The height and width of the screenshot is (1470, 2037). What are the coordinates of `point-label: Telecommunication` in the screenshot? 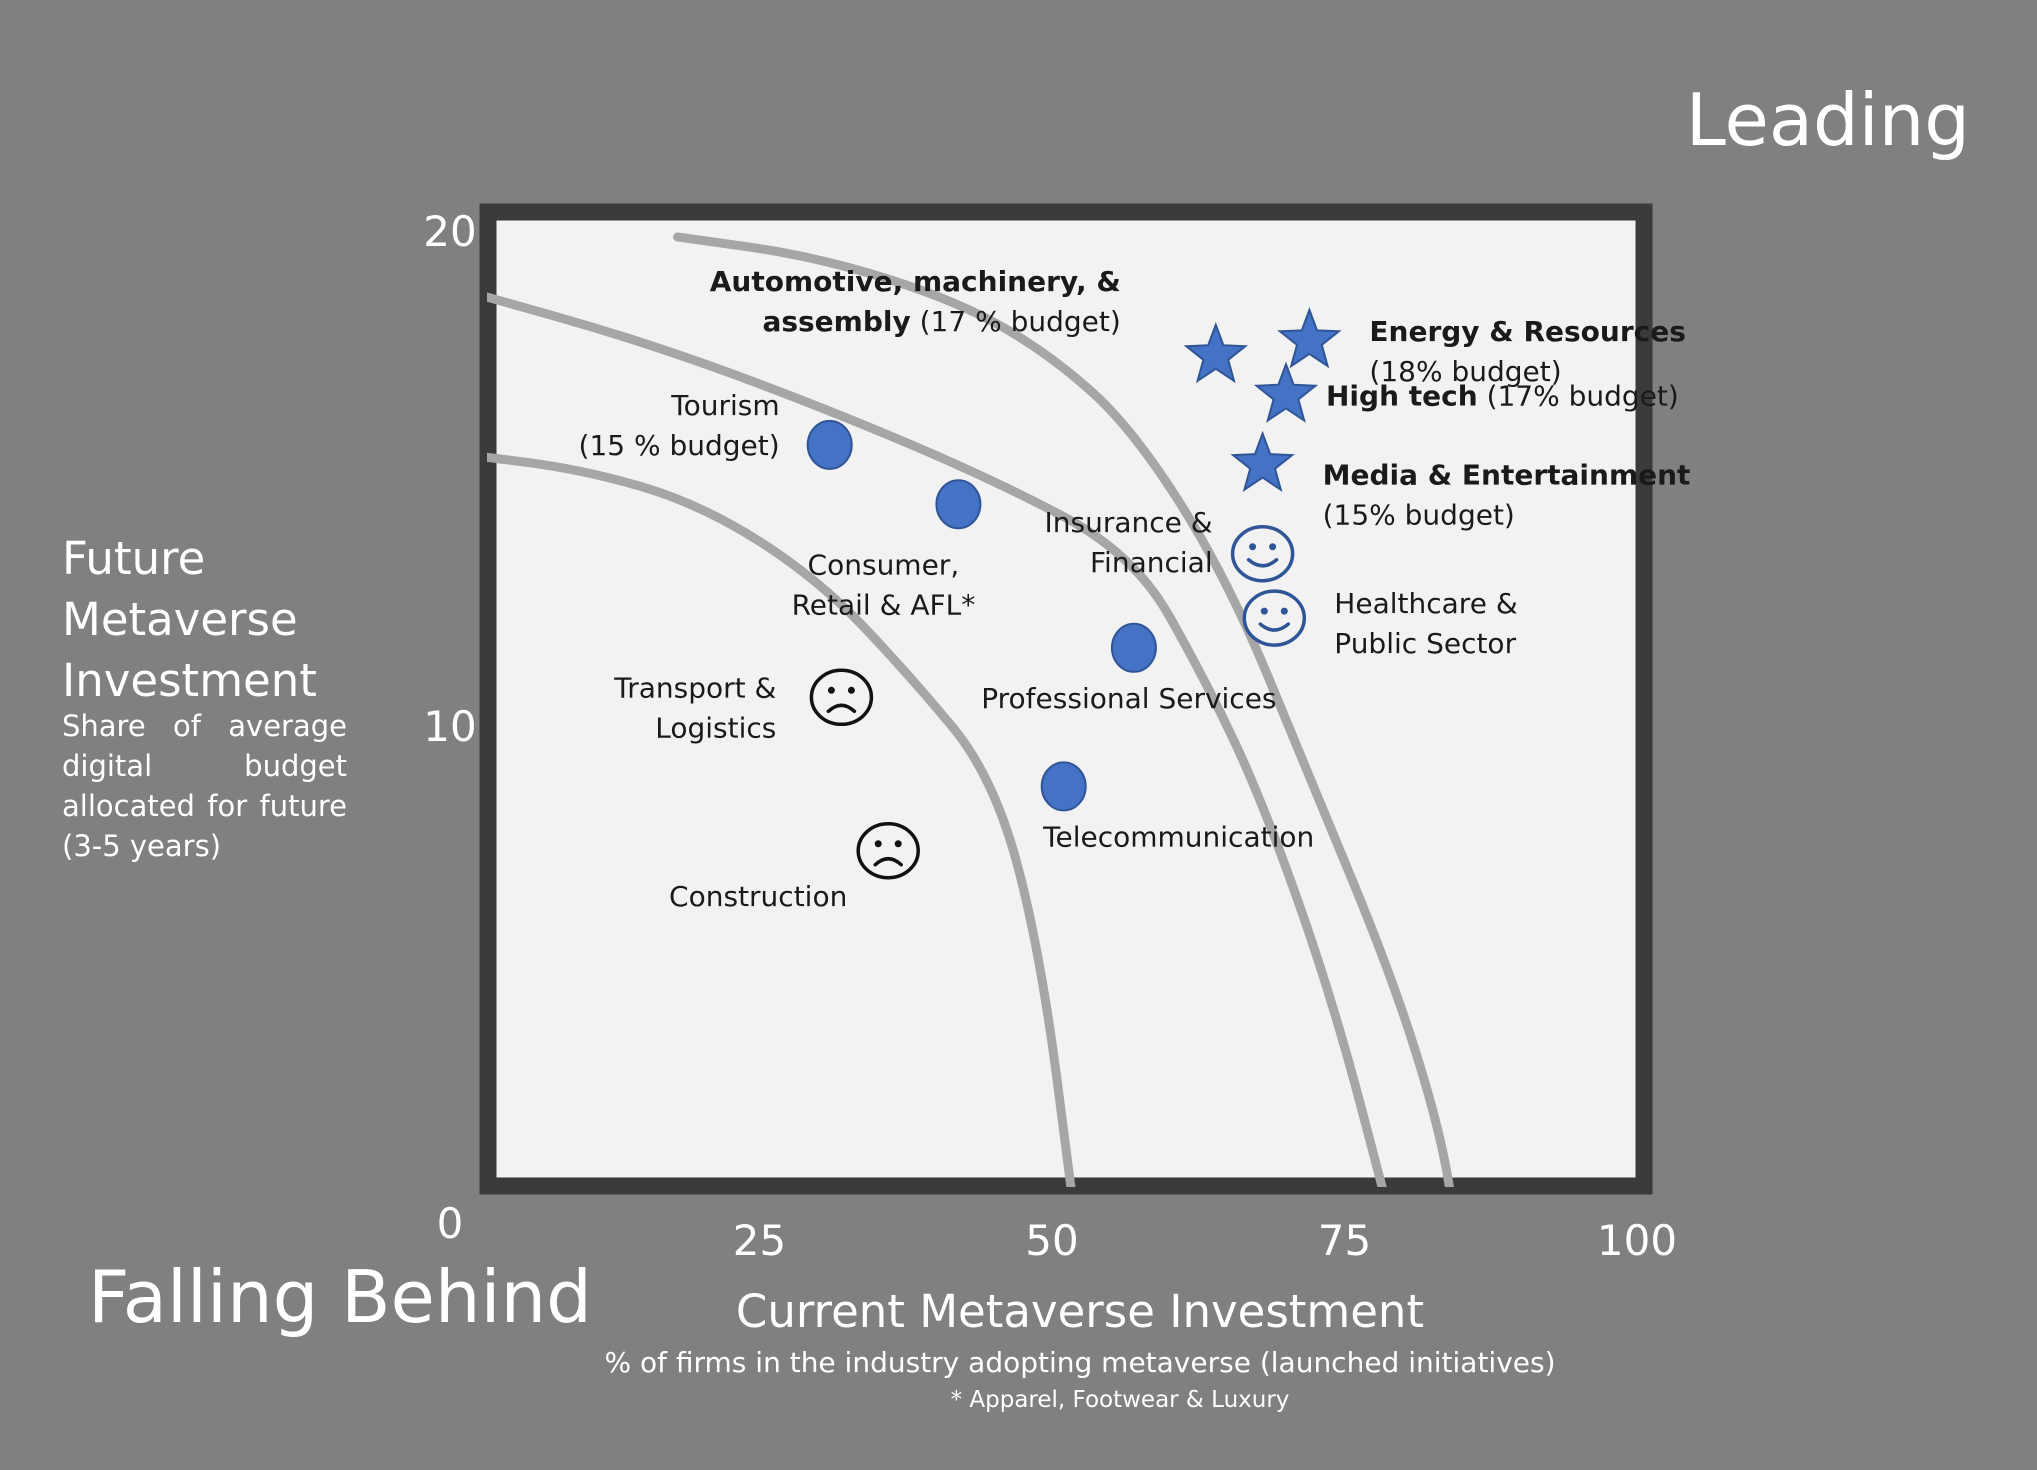 It's located at (1178, 836).